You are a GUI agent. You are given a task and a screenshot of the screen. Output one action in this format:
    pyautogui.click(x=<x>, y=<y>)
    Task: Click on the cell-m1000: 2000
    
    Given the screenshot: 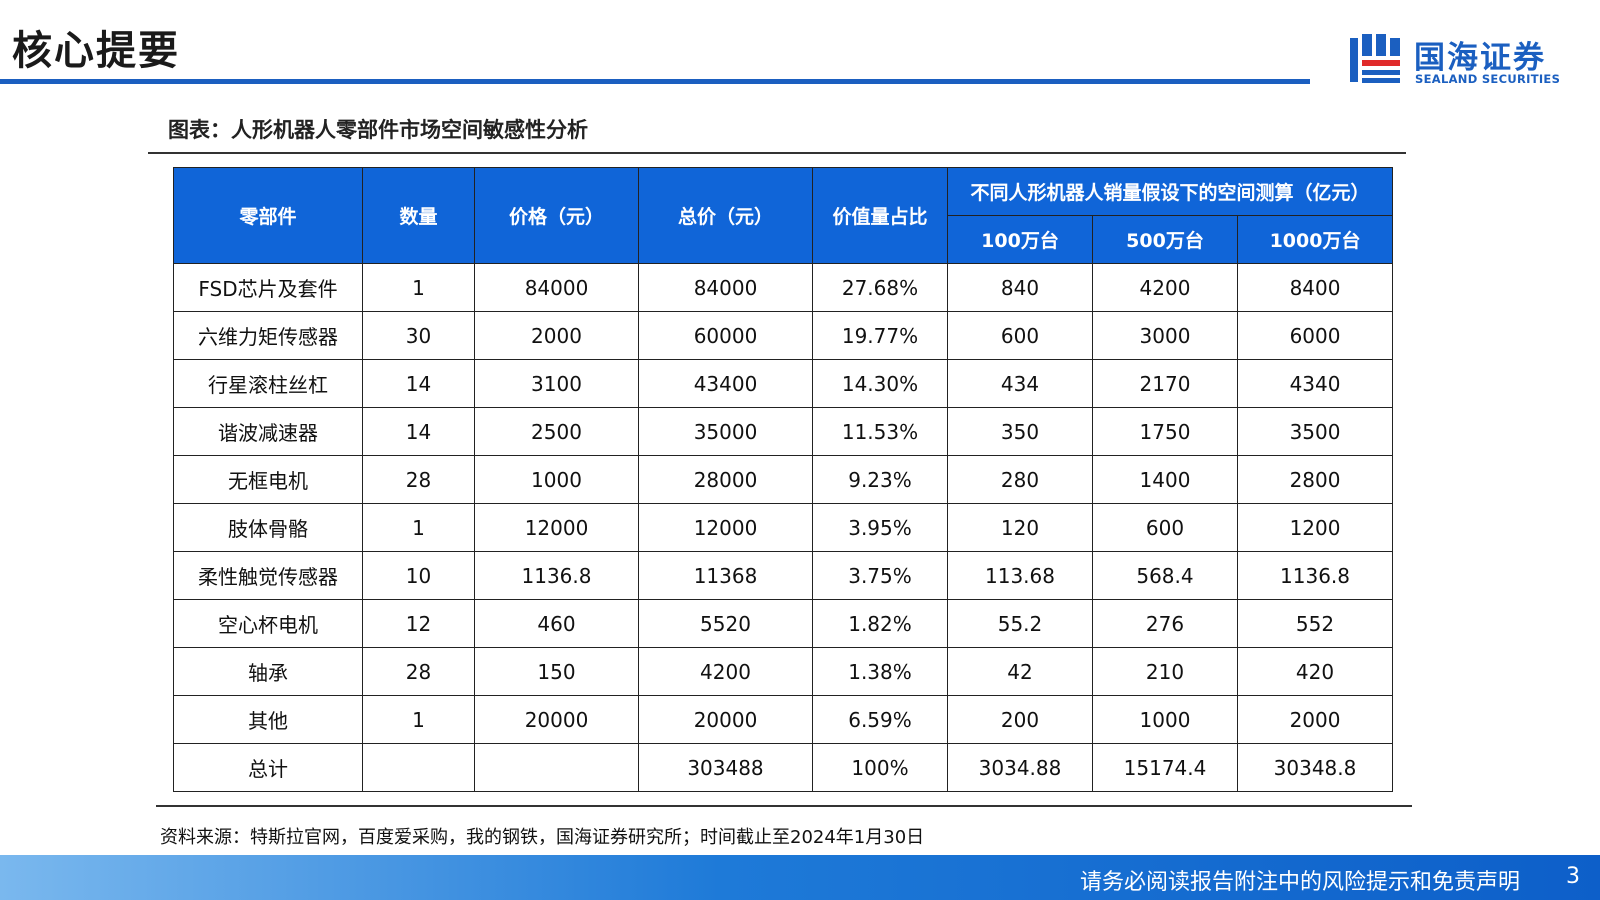 What is the action you would take?
    pyautogui.click(x=1315, y=719)
    